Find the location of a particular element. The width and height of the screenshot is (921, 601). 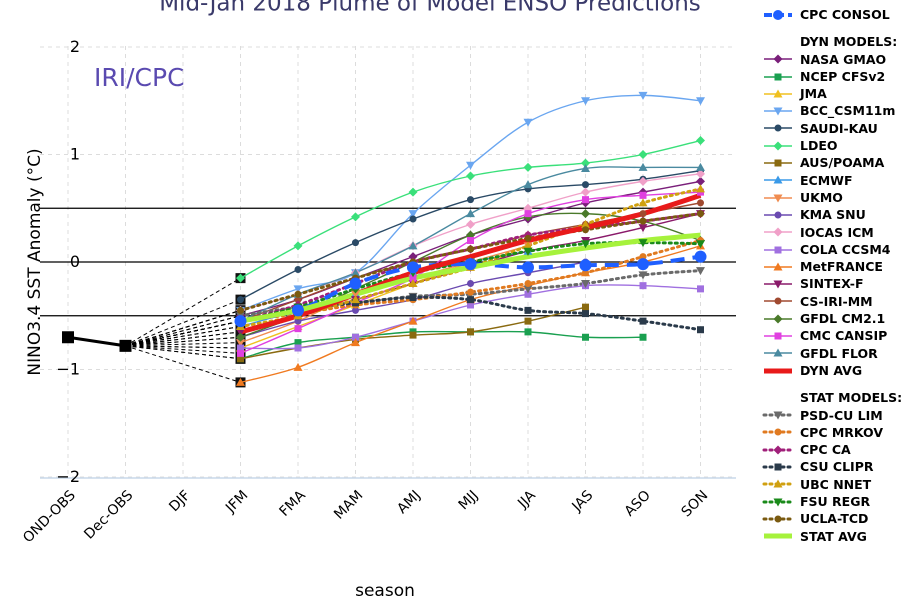

x-tick-label: JJA is located at coordinates (526, 499).